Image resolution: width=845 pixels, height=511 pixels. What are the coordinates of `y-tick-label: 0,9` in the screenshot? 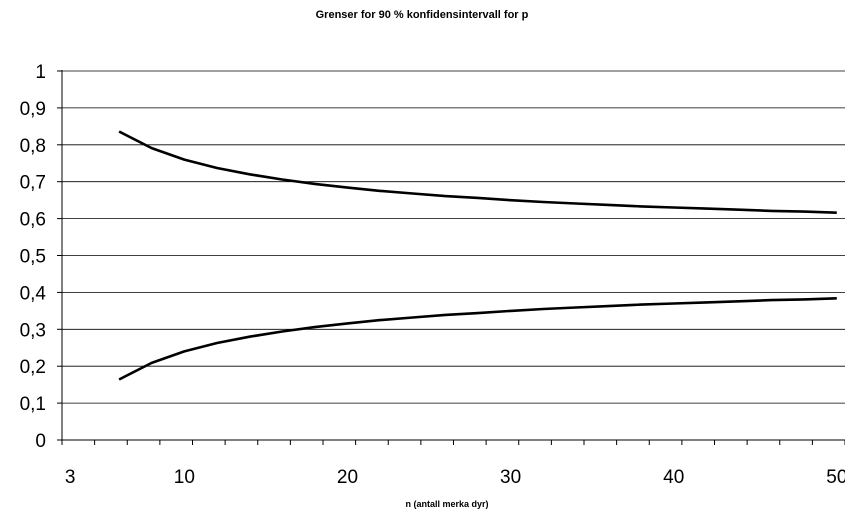 It's located at (33, 109).